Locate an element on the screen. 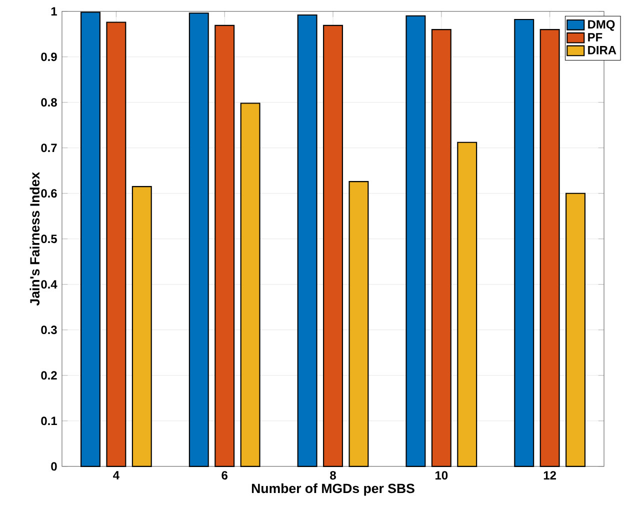 Image resolution: width=635 pixels, height=521 pixels. legend-label: PF is located at coordinates (595, 37).